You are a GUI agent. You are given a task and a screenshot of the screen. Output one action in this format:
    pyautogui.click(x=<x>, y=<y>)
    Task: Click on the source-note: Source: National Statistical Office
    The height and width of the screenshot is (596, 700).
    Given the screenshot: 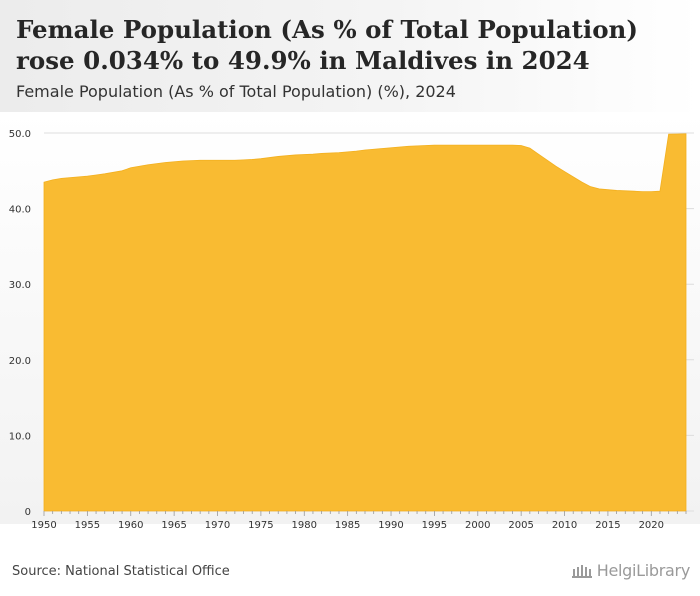 What is the action you would take?
    pyautogui.click(x=121, y=571)
    